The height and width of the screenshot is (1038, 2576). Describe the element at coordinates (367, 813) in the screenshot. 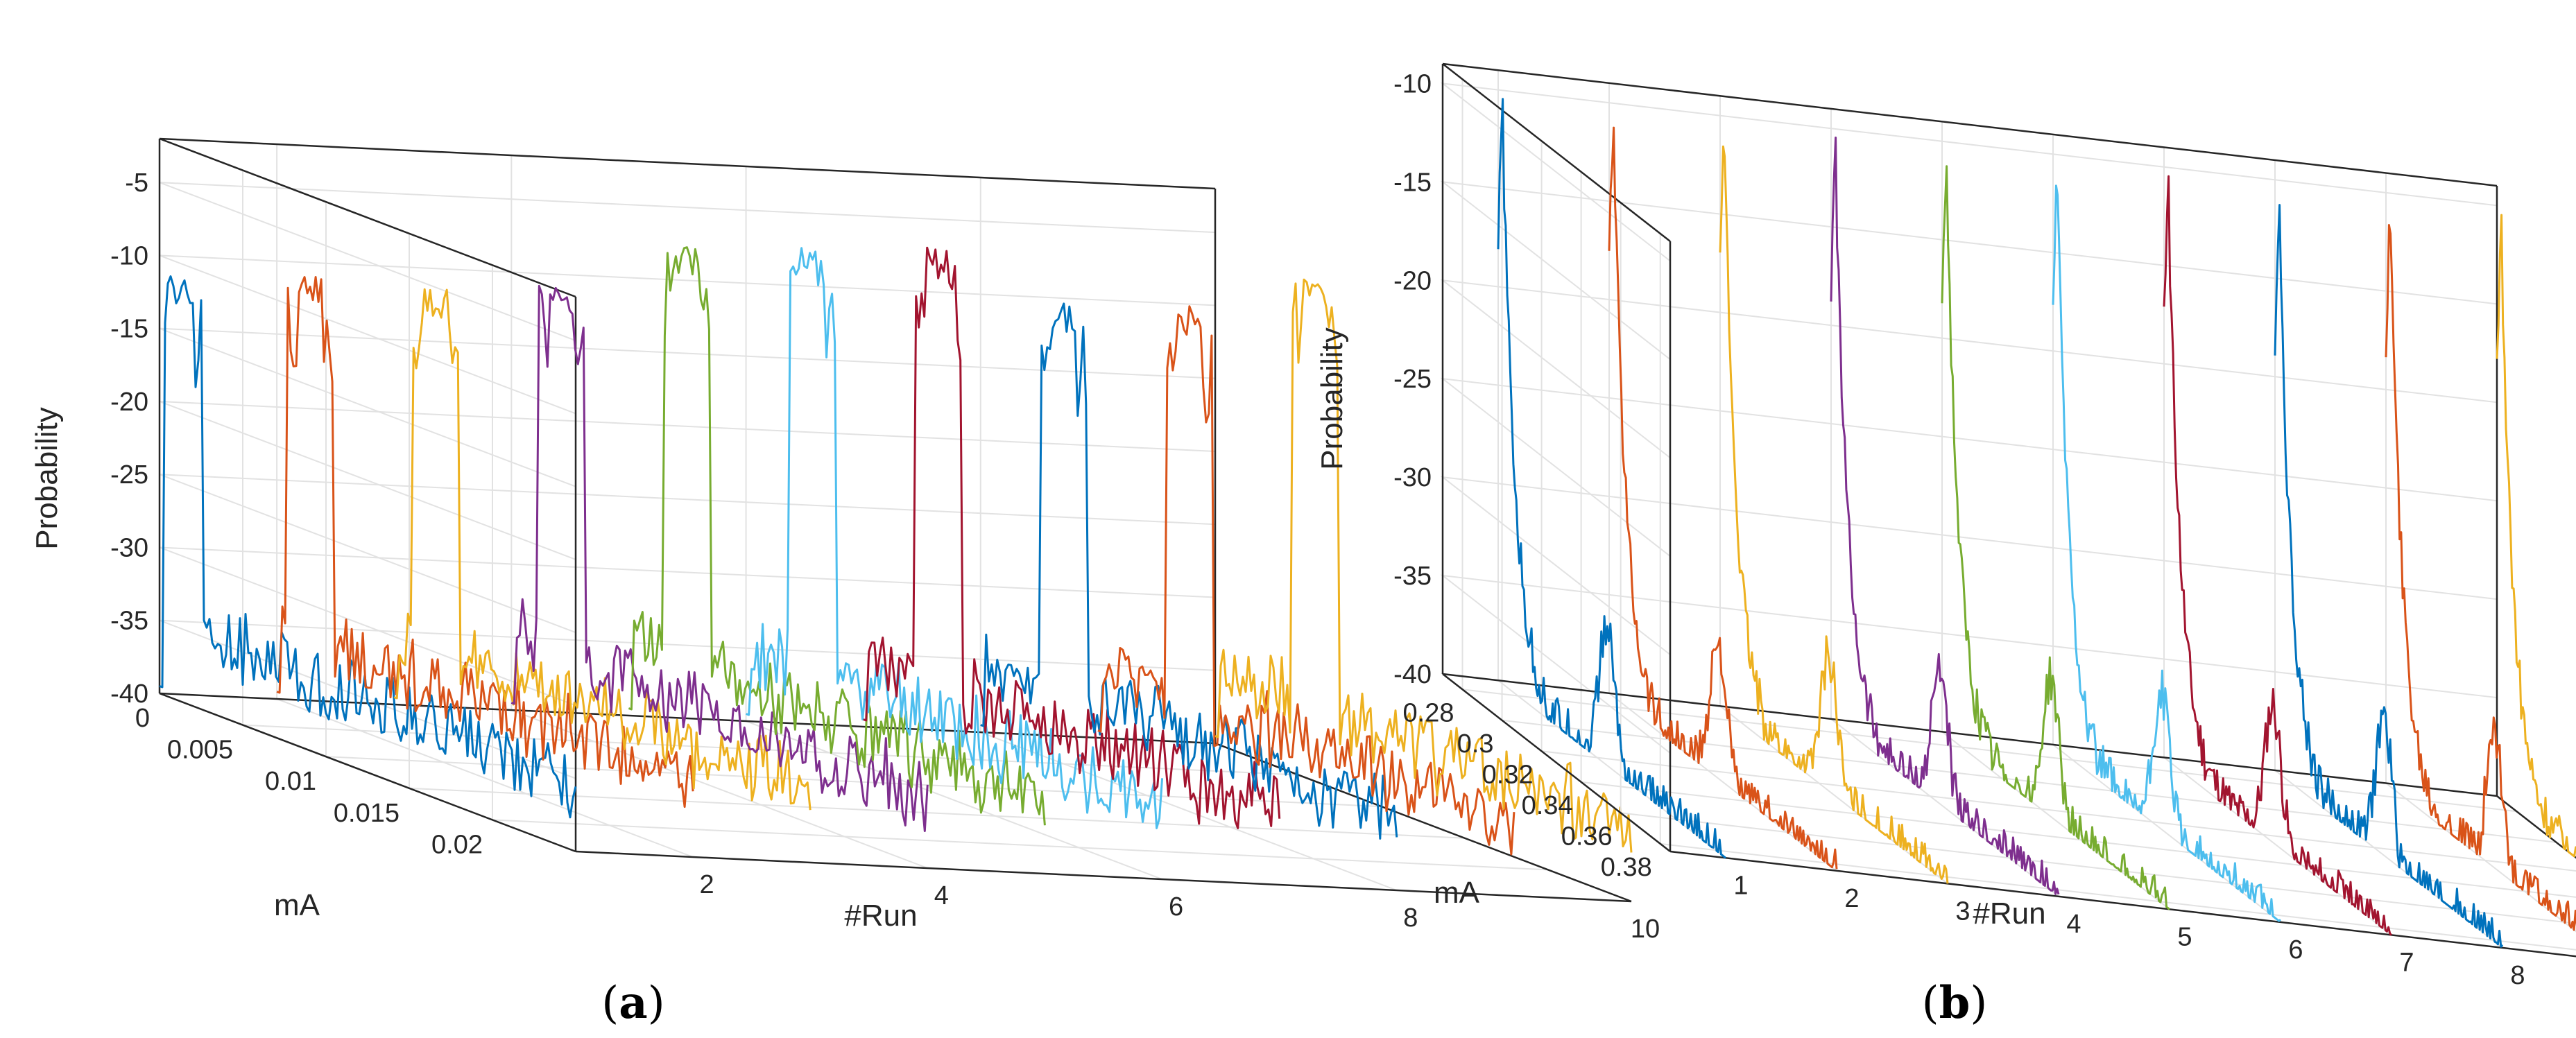

I see `x-tick-label: 0.015` at that location.